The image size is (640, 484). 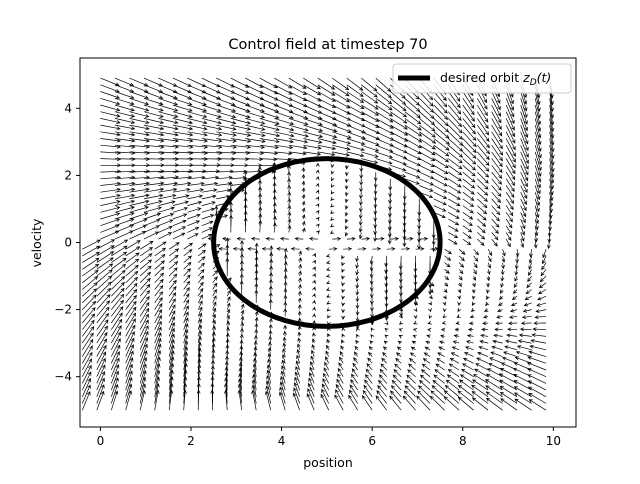 I want to click on x-tick-label: 4, so click(x=282, y=441).